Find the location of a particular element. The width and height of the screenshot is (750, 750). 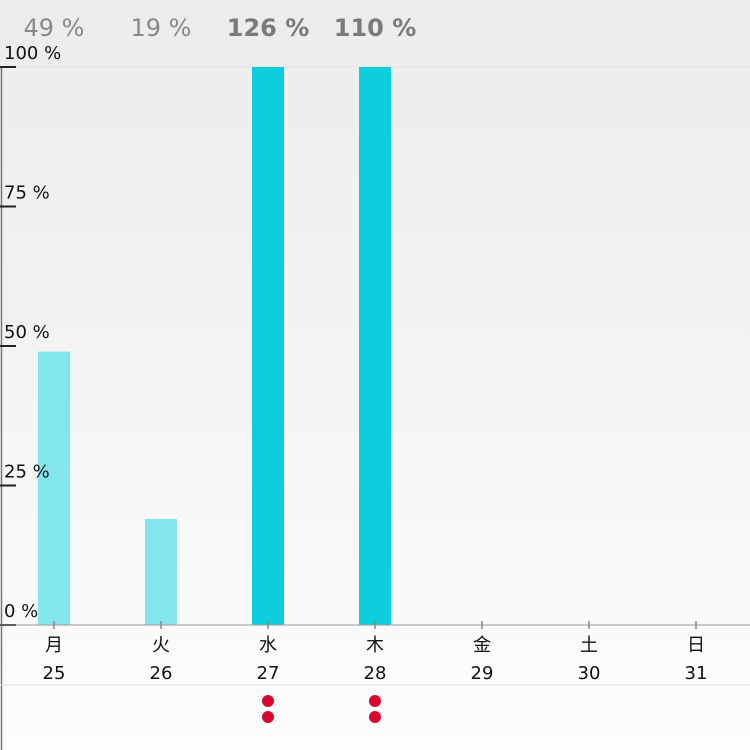

y-tick-label-0: 0 % is located at coordinates (21, 611).